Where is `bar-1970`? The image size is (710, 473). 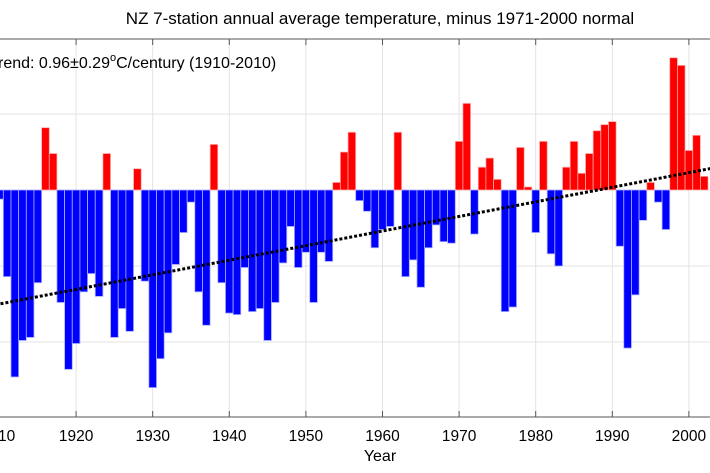
bar-1970 is located at coordinates (459, 165).